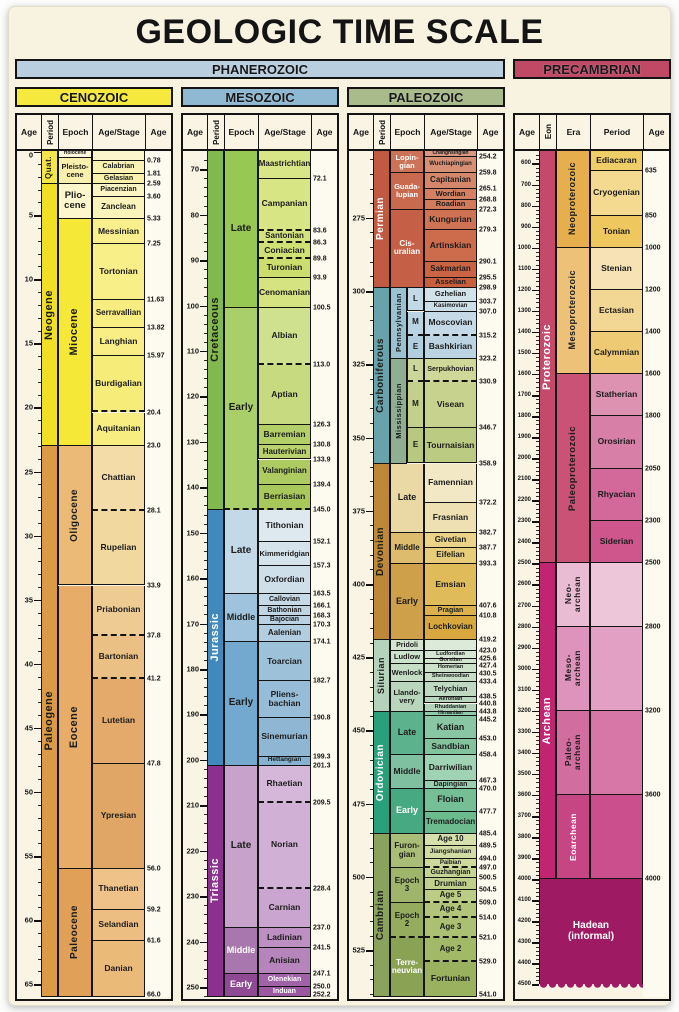 The width and height of the screenshot is (679, 1012). What do you see at coordinates (29, 132) in the screenshot?
I see `header-age: Age` at bounding box center [29, 132].